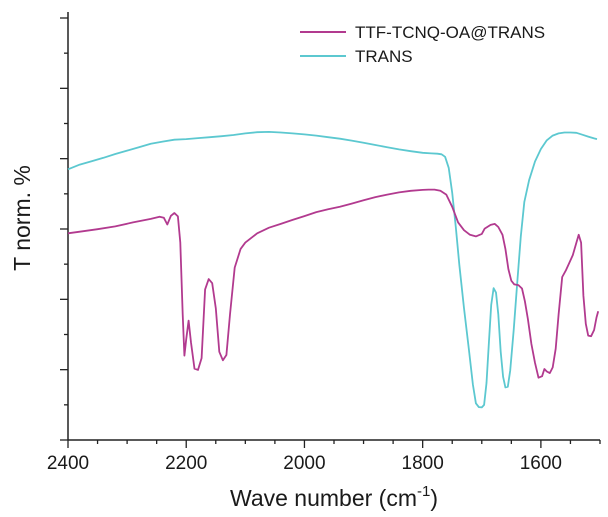  I want to click on x-axis-title-superscript: -1, so click(423, 491).